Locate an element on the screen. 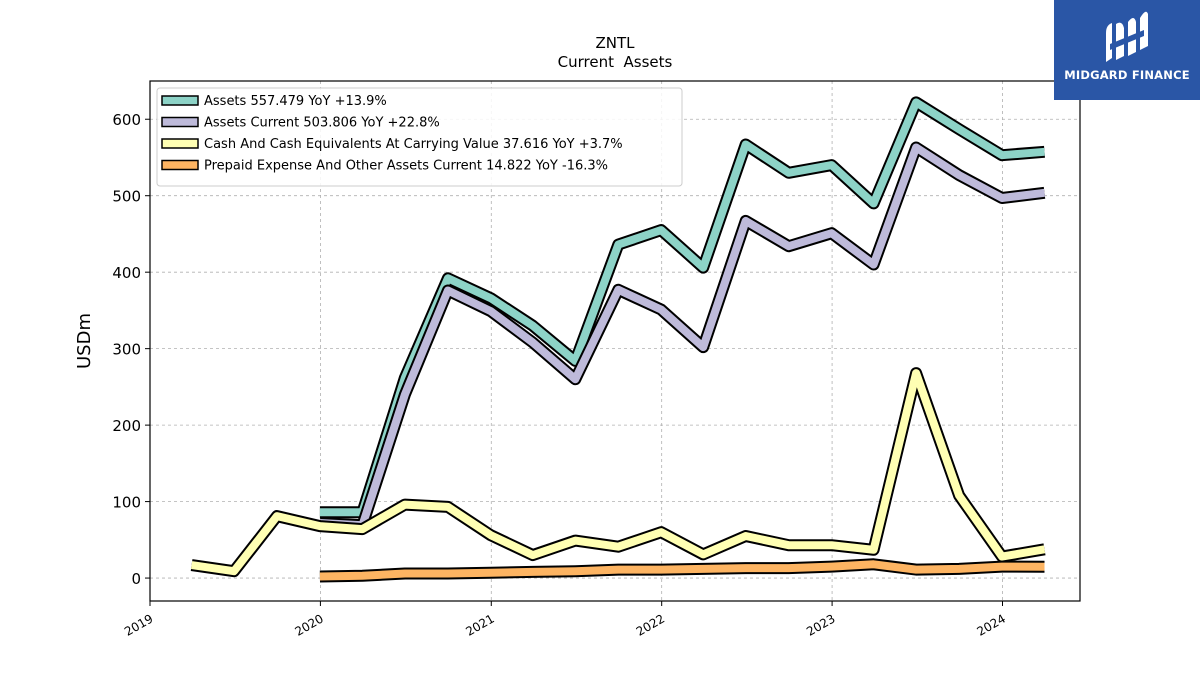  brand-logo: MIDGARD FINANCE is located at coordinates (1127, 50).